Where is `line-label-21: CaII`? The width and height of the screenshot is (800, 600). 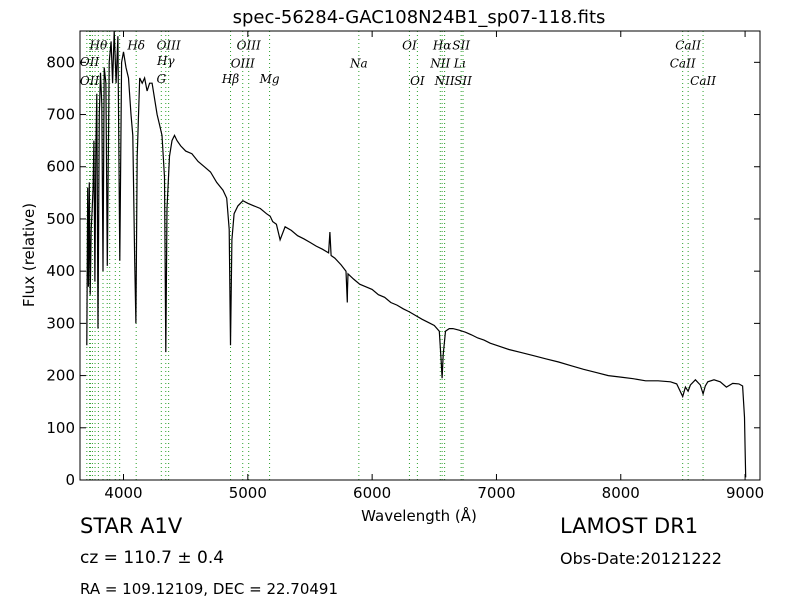 line-label-21: CaII is located at coordinates (683, 64).